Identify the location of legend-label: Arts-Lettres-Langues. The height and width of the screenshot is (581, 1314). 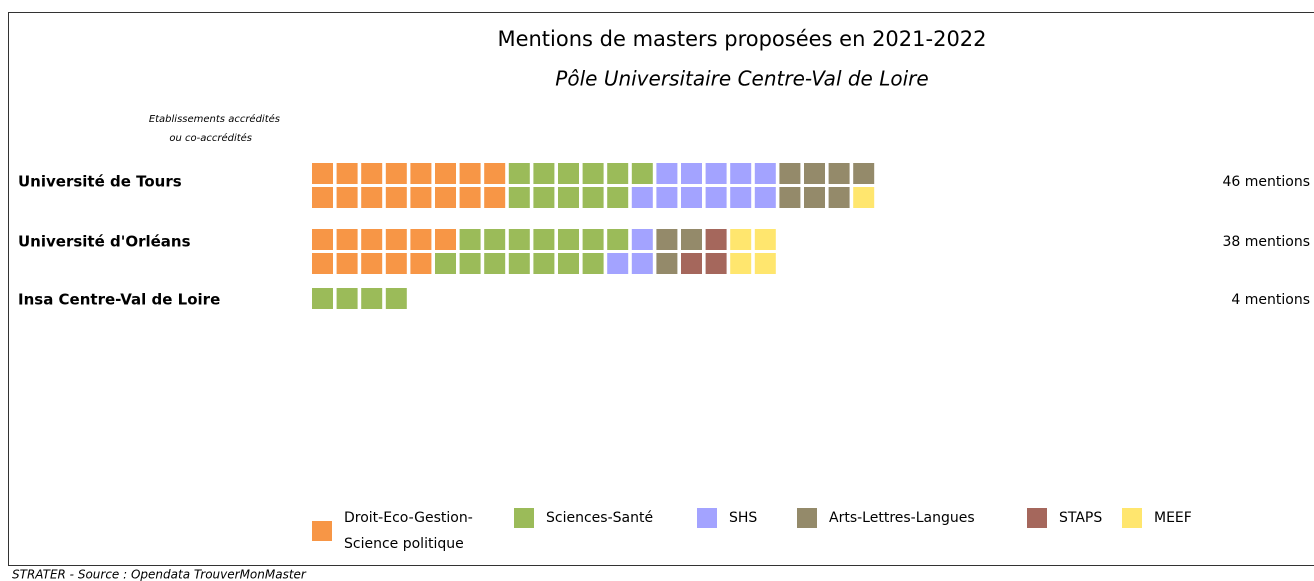
(902, 518).